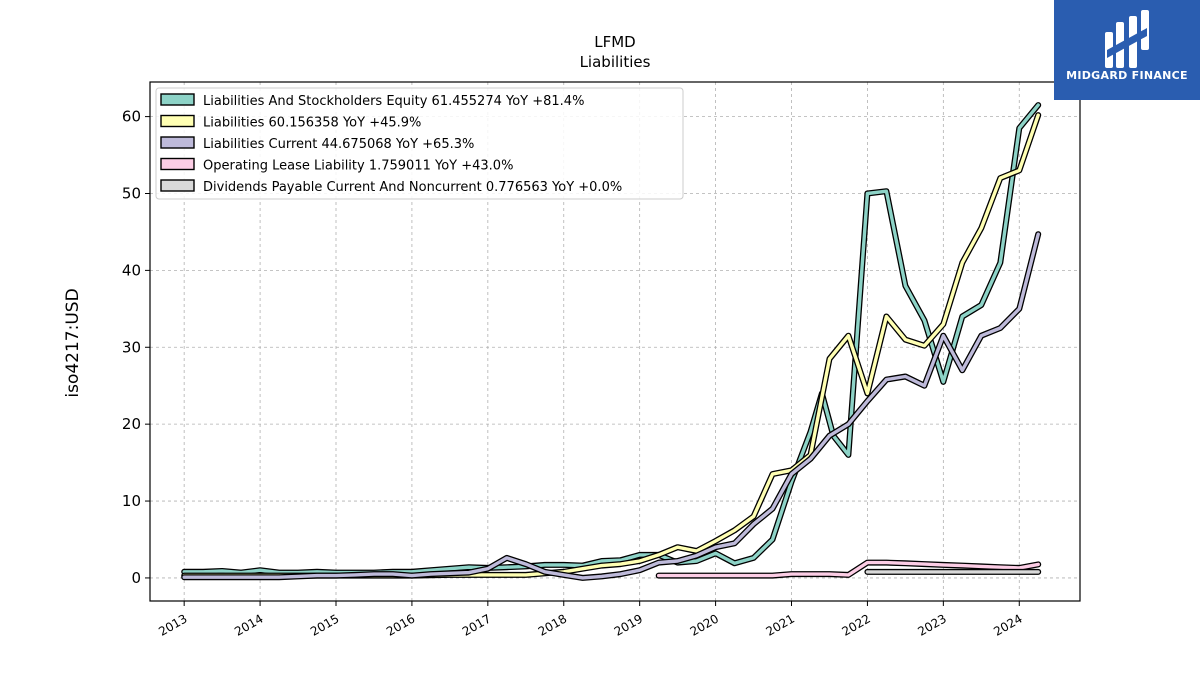 The image size is (1200, 679). Describe the element at coordinates (131, 424) in the screenshot. I see `y-tick-label: 20` at that location.